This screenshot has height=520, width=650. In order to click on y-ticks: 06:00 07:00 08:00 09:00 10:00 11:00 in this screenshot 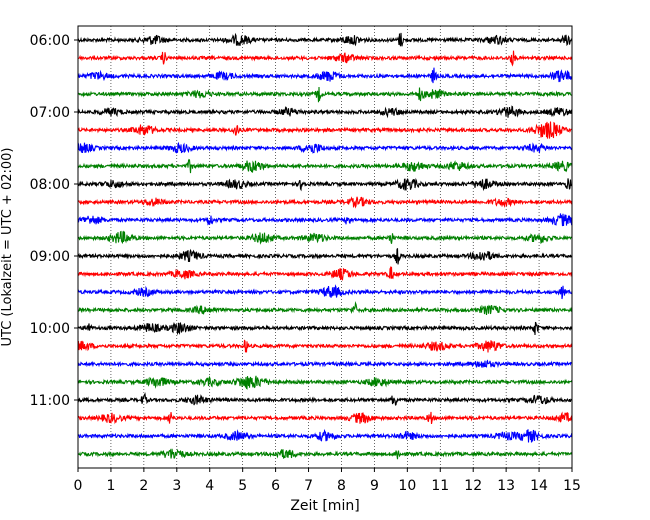, I will do `click(54, 221)`.